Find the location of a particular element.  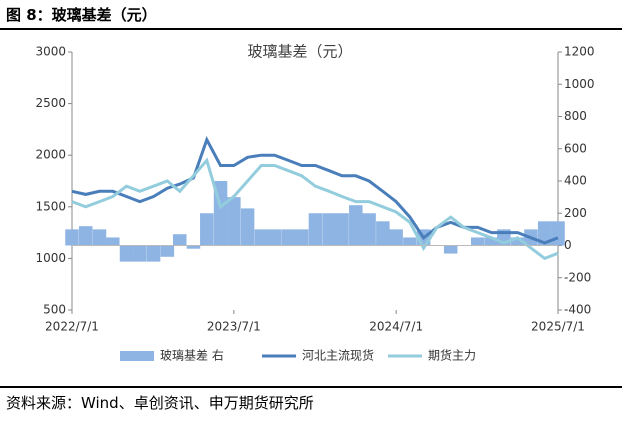

x-tick-label: 2022/7/1 is located at coordinates (72, 327).